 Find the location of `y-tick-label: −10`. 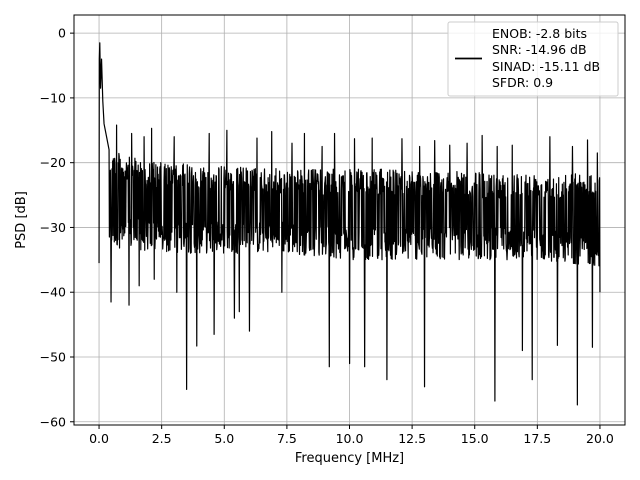

y-tick-label: −10 is located at coordinates (53, 97).